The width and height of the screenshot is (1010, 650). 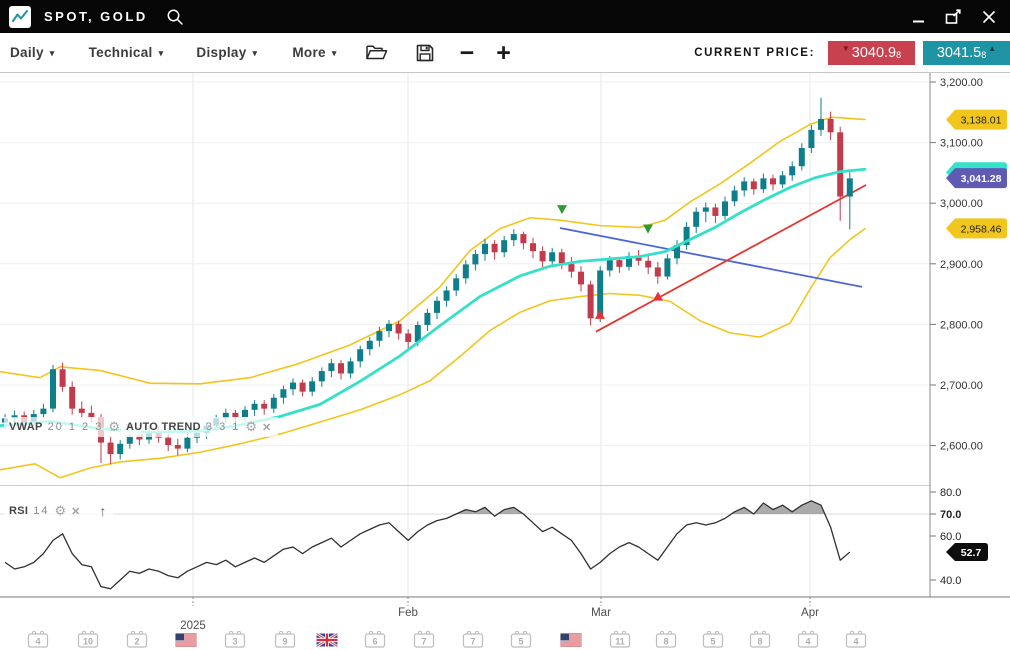 I want to click on symbol-title: SPOT, GOLD, so click(x=96, y=16).